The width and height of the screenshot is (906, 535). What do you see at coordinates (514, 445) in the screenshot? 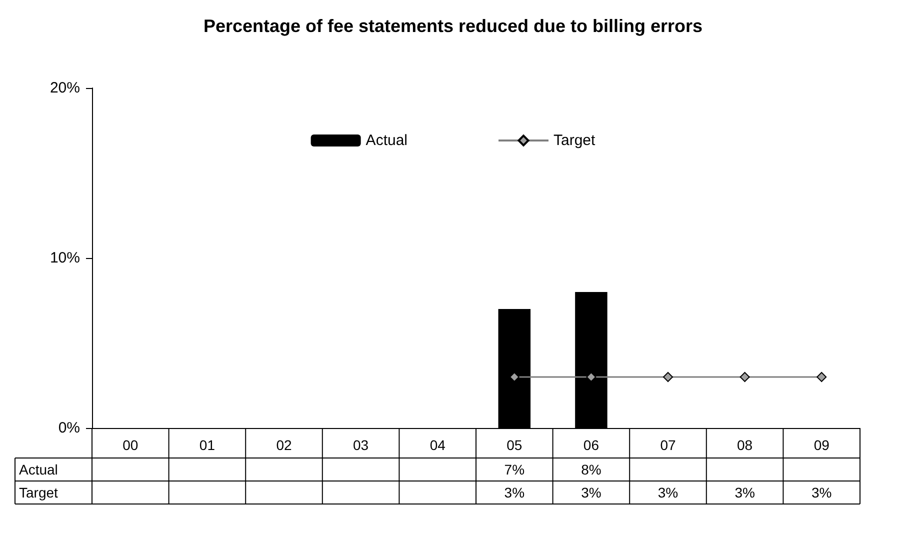
I see `x-tick-label: 05` at bounding box center [514, 445].